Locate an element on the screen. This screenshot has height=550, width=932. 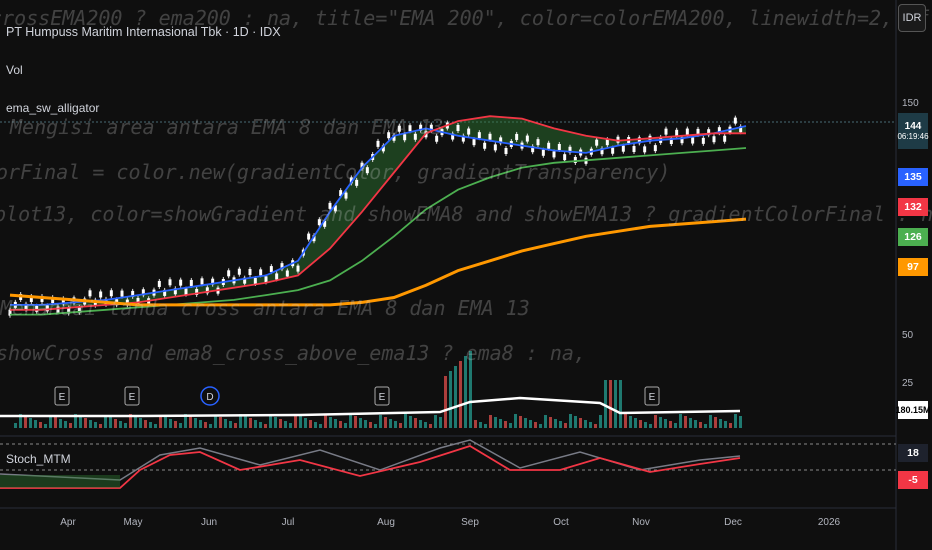
legend-vol: Vol is located at coordinates (14, 70).